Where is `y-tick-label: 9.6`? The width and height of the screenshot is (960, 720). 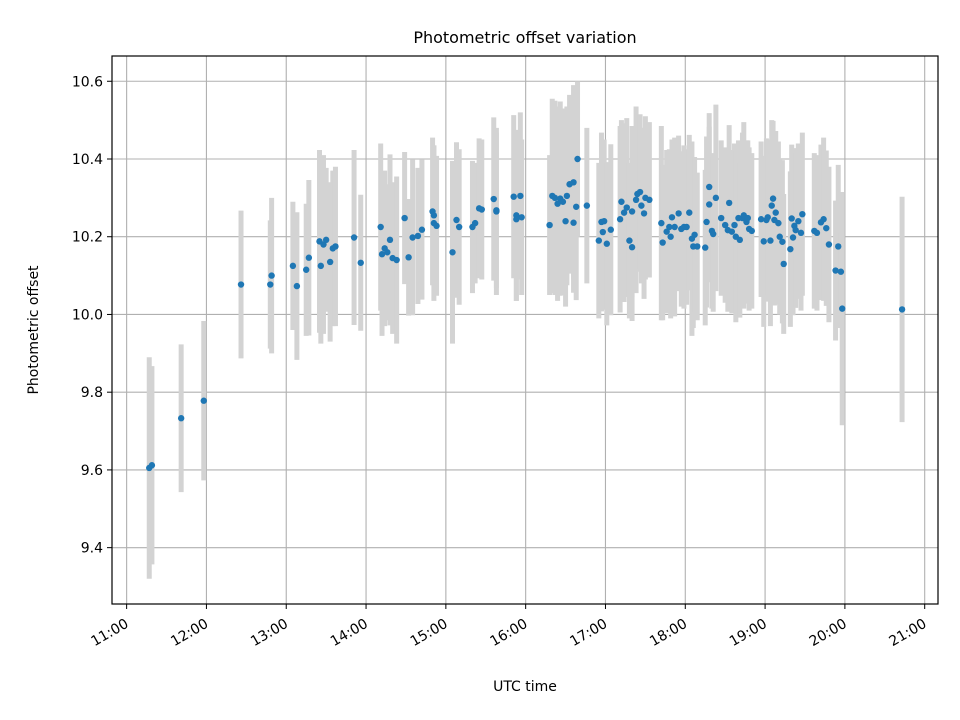 y-tick-label: 9.6 is located at coordinates (92, 471).